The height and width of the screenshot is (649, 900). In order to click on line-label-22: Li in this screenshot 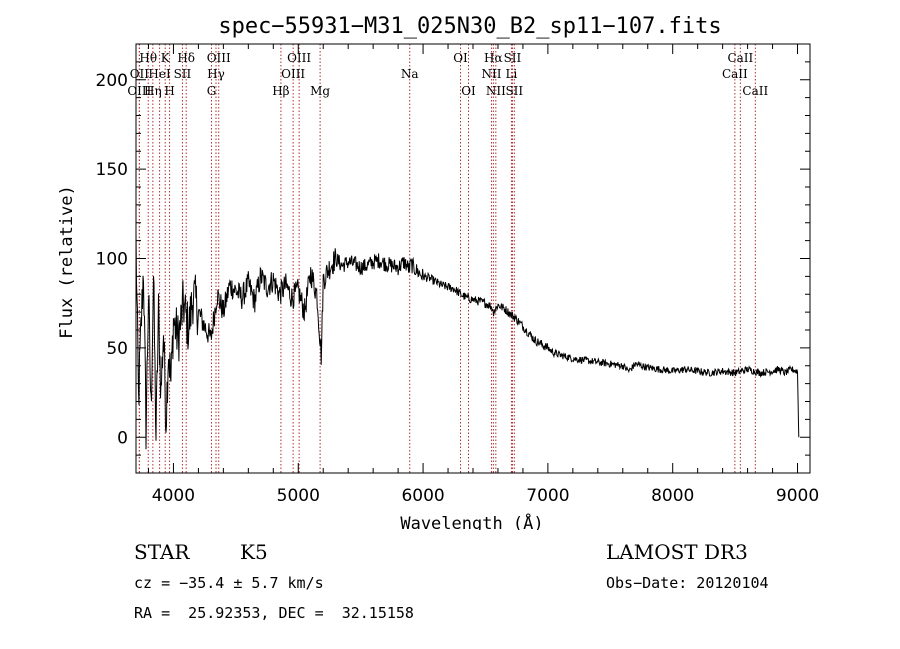, I will do `click(512, 74)`.